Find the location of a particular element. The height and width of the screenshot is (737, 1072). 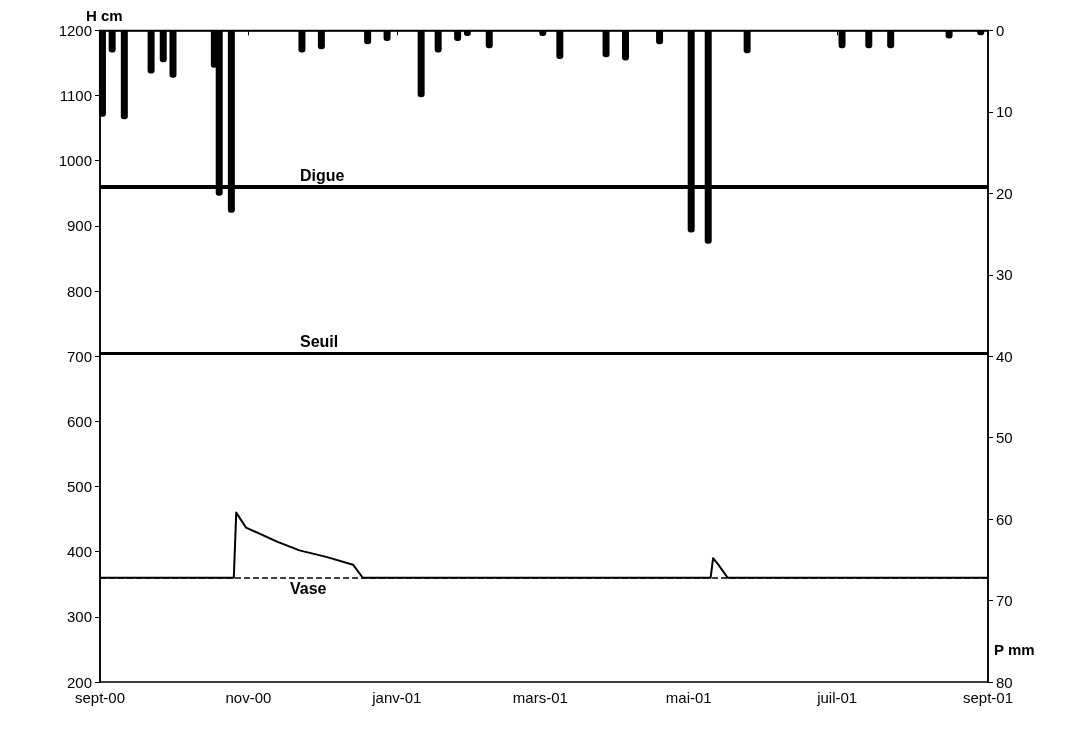

y-tick-label: 200 is located at coordinates (79, 682).